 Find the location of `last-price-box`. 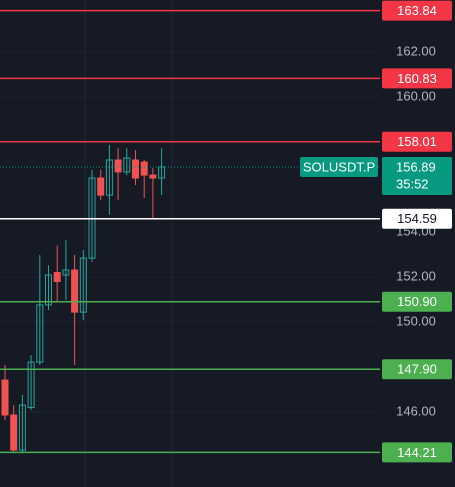

last-price-box is located at coordinates (417, 175).